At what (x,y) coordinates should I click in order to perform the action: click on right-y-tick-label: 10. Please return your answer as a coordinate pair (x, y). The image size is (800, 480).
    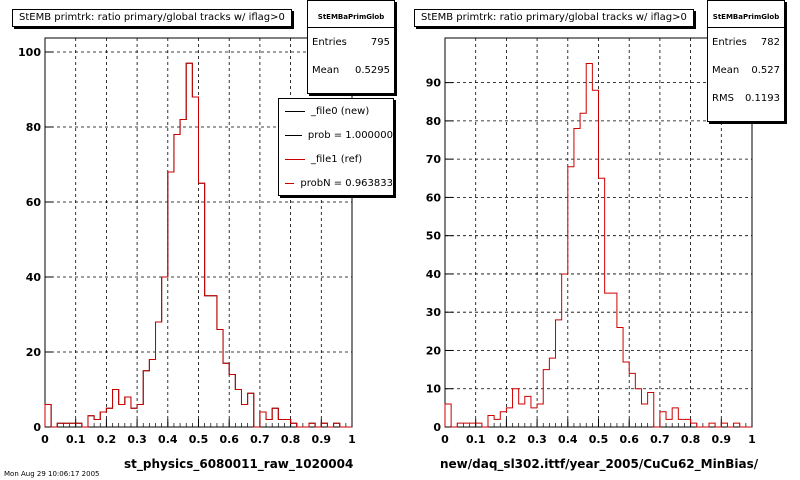
    Looking at the image, I should click on (434, 389).